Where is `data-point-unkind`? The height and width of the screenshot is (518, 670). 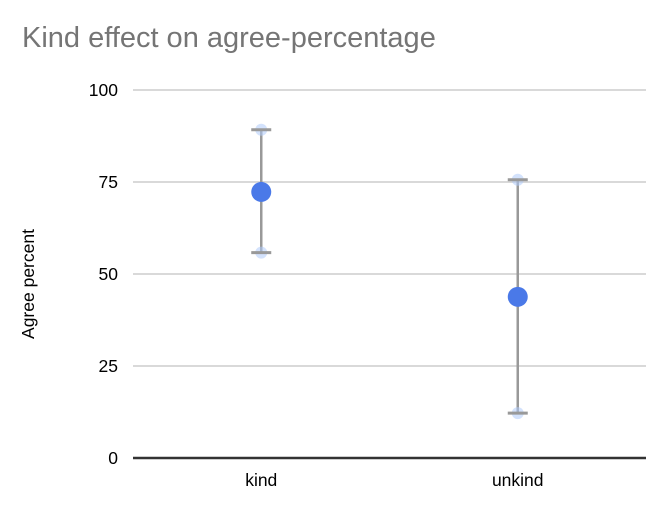
data-point-unkind is located at coordinates (517, 296).